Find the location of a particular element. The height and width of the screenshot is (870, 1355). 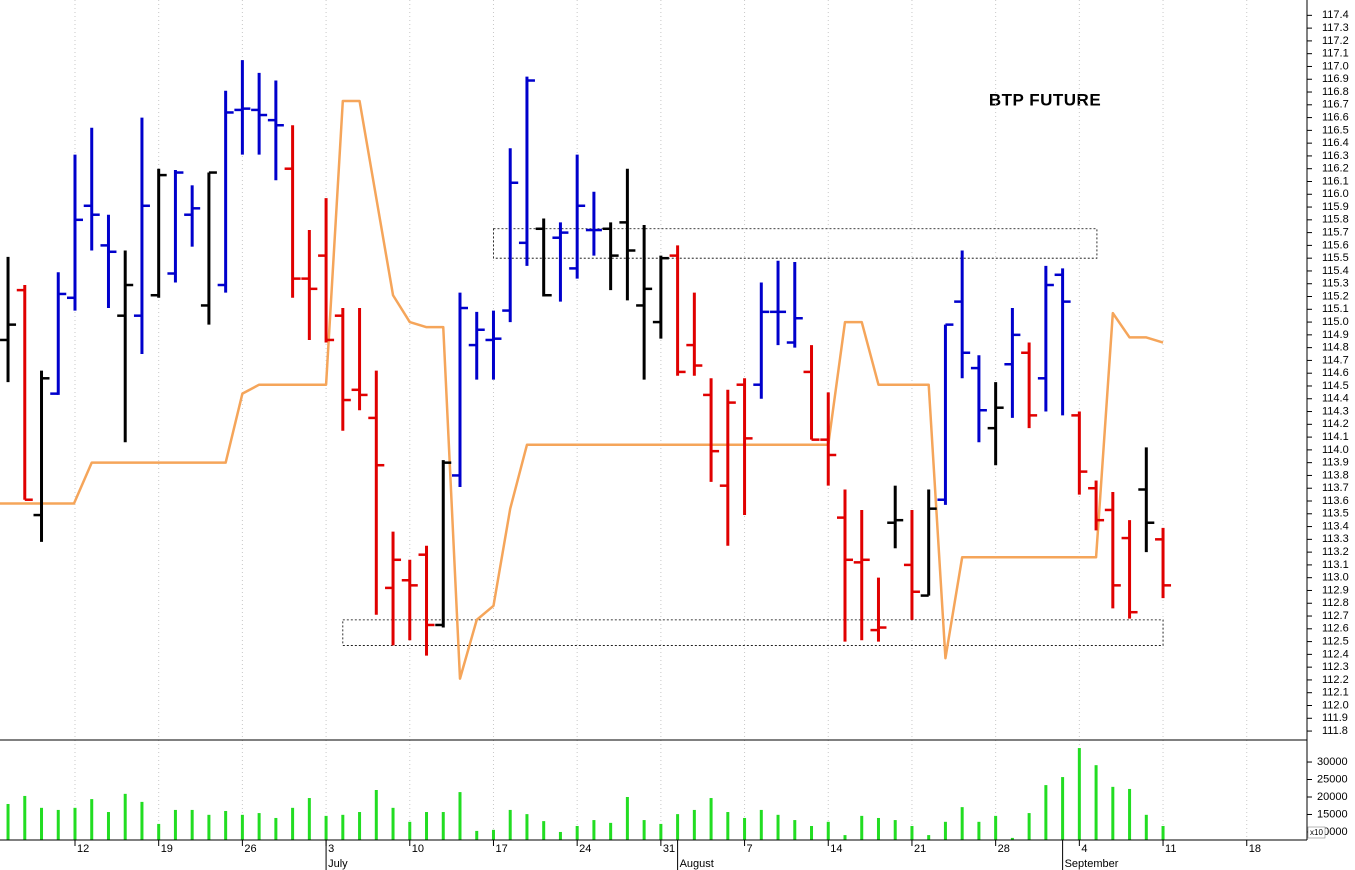

y-tick-label: 116.7 is located at coordinates (1335, 105).